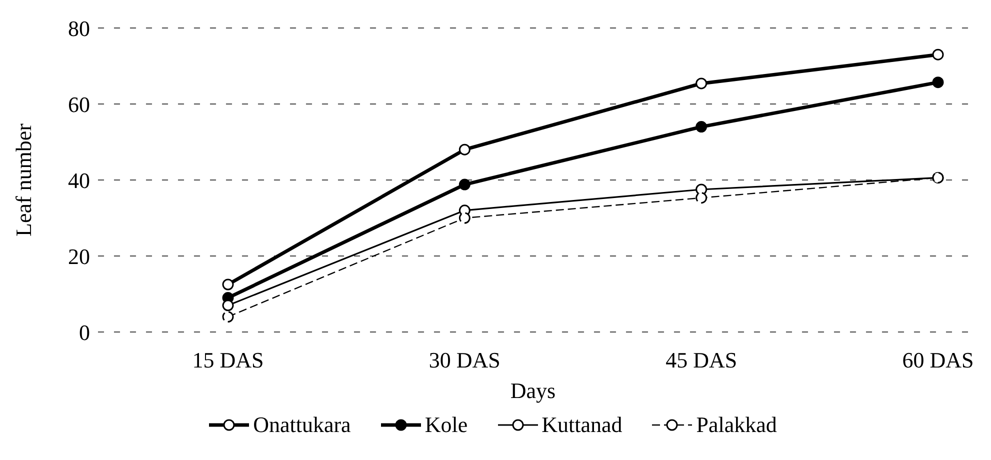 Image resolution: width=991 pixels, height=460 pixels. I want to click on x-axis-title: Days, so click(533, 390).